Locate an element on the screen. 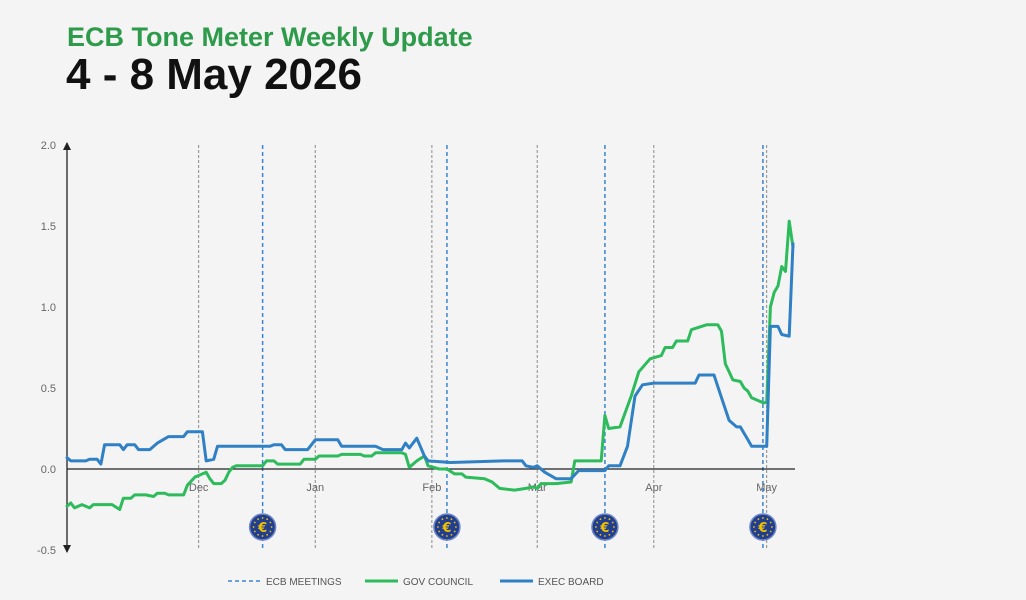  x-tick-label: May is located at coordinates (766, 488).